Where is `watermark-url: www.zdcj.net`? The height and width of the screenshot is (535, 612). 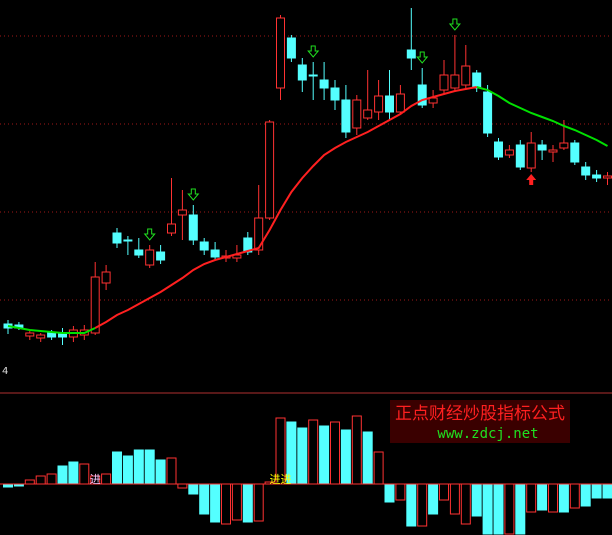 watermark-url: www.zdcj.net is located at coordinates (487, 434).